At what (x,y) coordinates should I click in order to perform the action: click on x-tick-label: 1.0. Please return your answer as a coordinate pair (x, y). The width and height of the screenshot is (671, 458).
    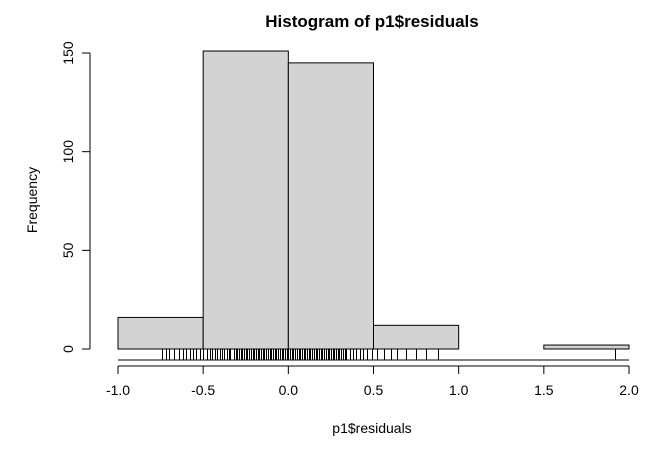
    Looking at the image, I should click on (459, 390).